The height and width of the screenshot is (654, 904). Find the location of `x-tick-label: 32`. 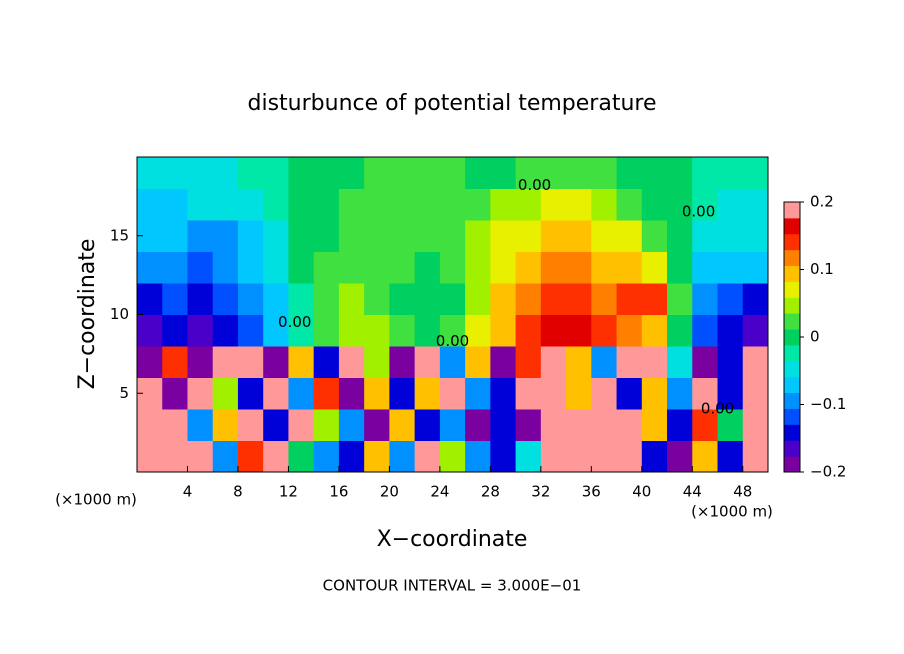

x-tick-label: 32 is located at coordinates (540, 492).